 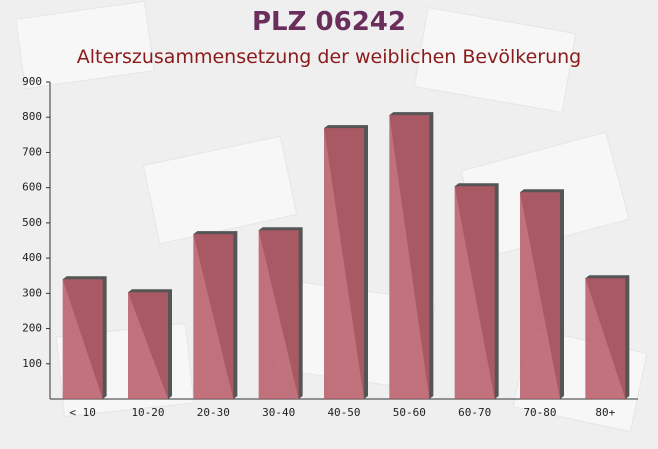 What do you see at coordinates (32, 328) in the screenshot?
I see `y-tick-label: 200` at bounding box center [32, 328].